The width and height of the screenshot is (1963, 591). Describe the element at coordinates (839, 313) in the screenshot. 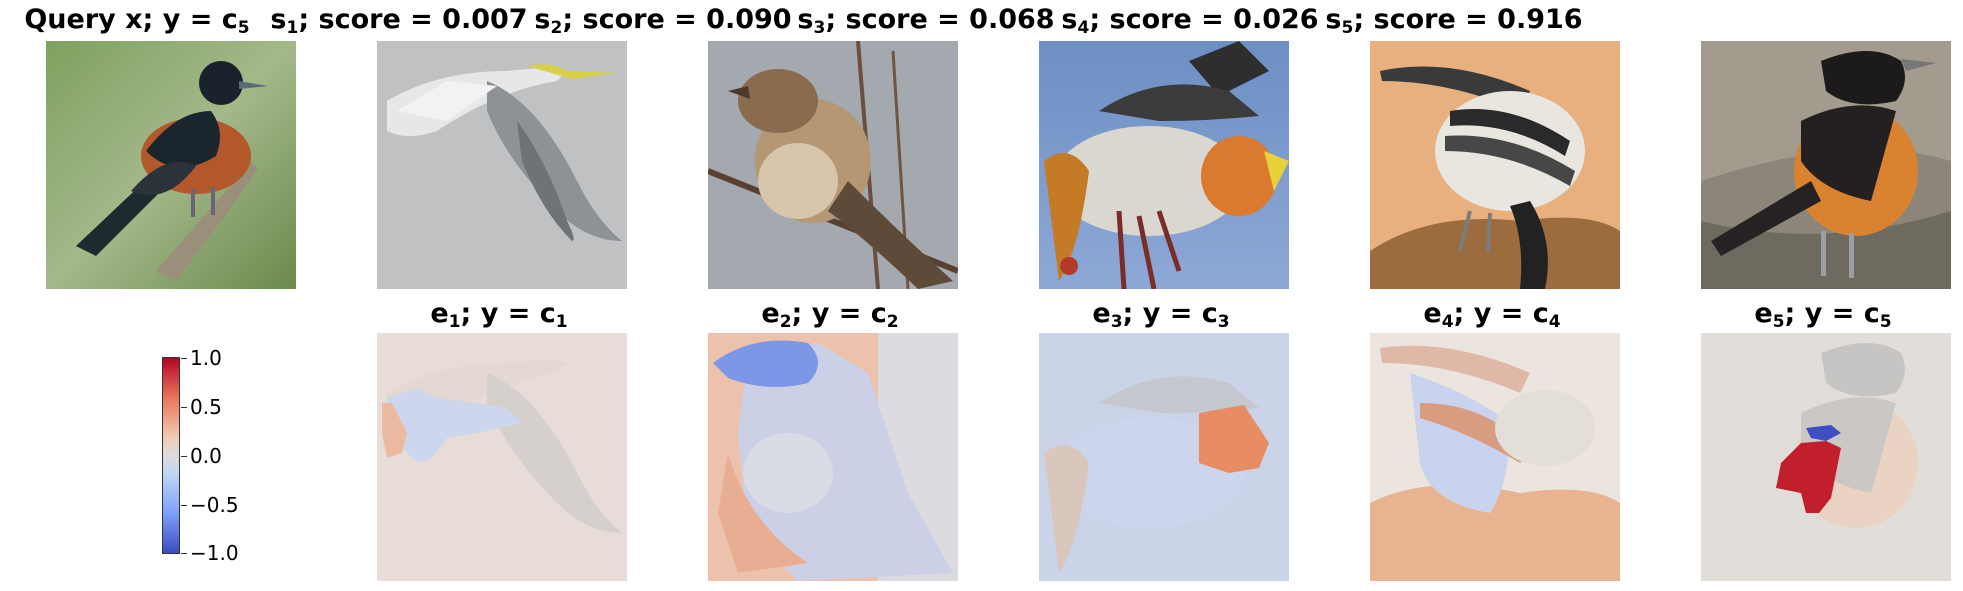

I see `explanation-label-2: ; y = c` at that location.